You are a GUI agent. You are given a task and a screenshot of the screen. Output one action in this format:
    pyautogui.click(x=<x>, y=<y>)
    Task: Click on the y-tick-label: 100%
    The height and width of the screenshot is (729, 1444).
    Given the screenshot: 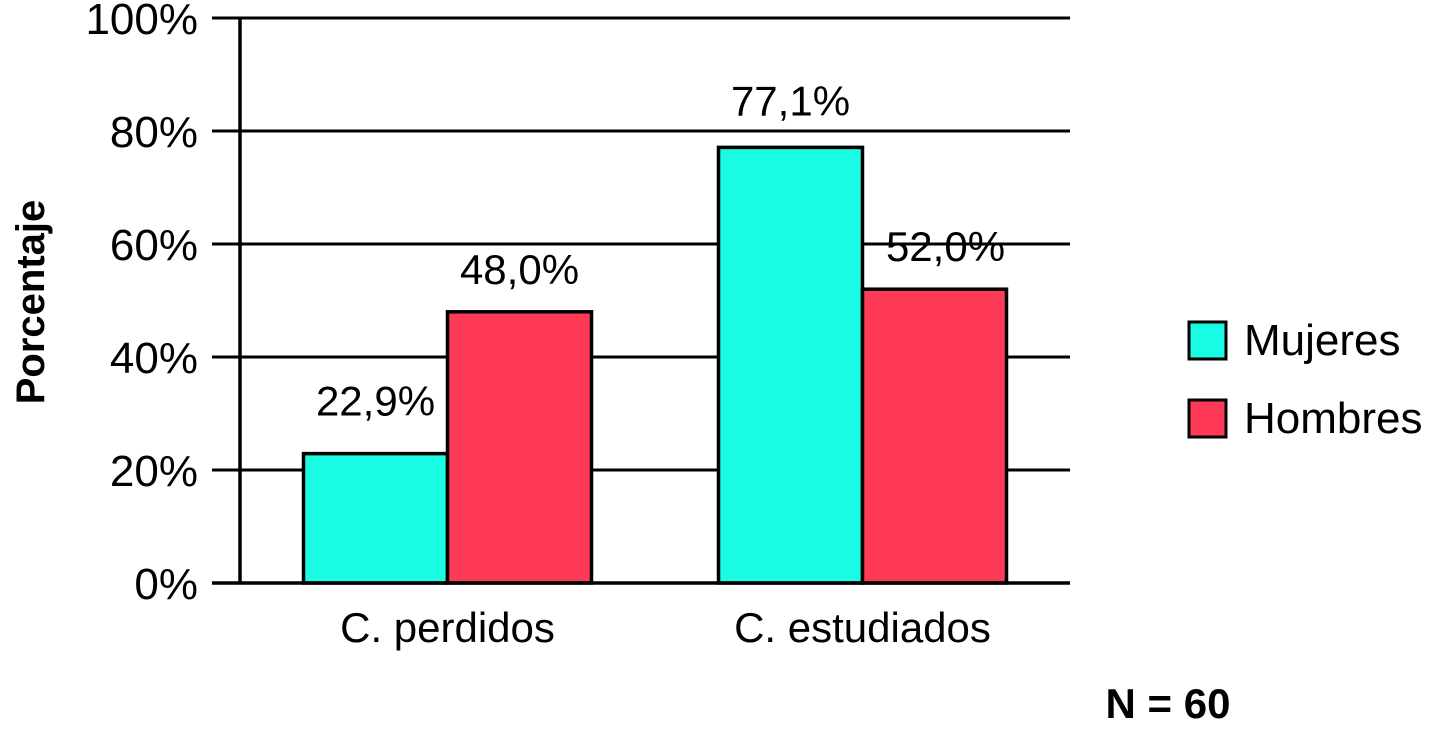 What is the action you would take?
    pyautogui.click(x=141, y=22)
    